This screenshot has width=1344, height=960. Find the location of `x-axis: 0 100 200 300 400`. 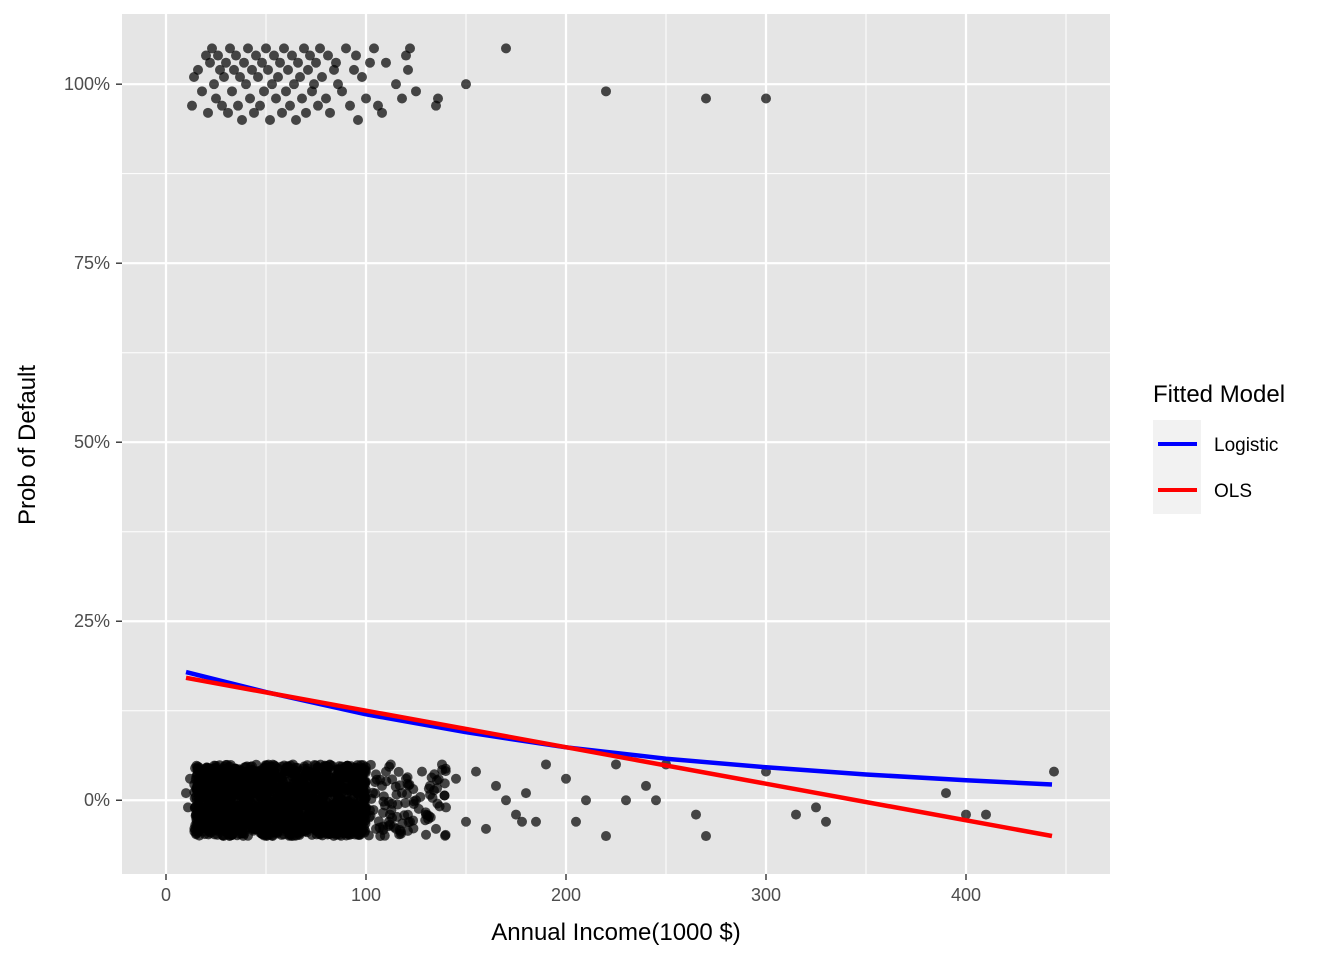

x-axis: 0 100 200 300 400 is located at coordinates (571, 889).